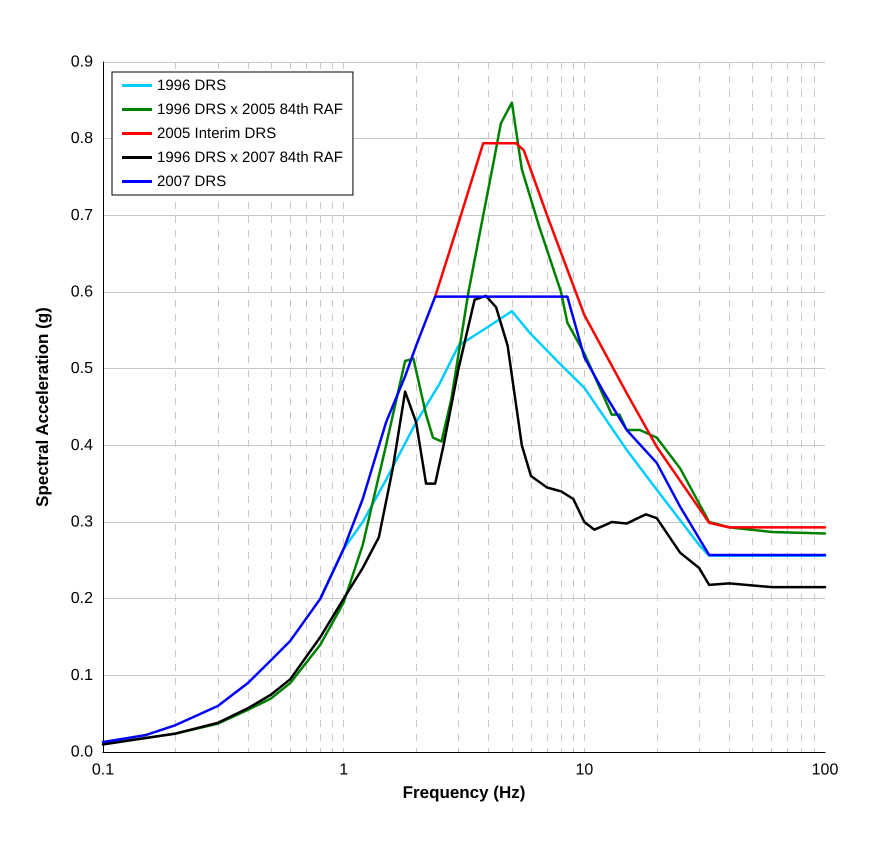  Describe the element at coordinates (464, 792) in the screenshot. I see `x-axis-title: Frequency (Hz)` at that location.